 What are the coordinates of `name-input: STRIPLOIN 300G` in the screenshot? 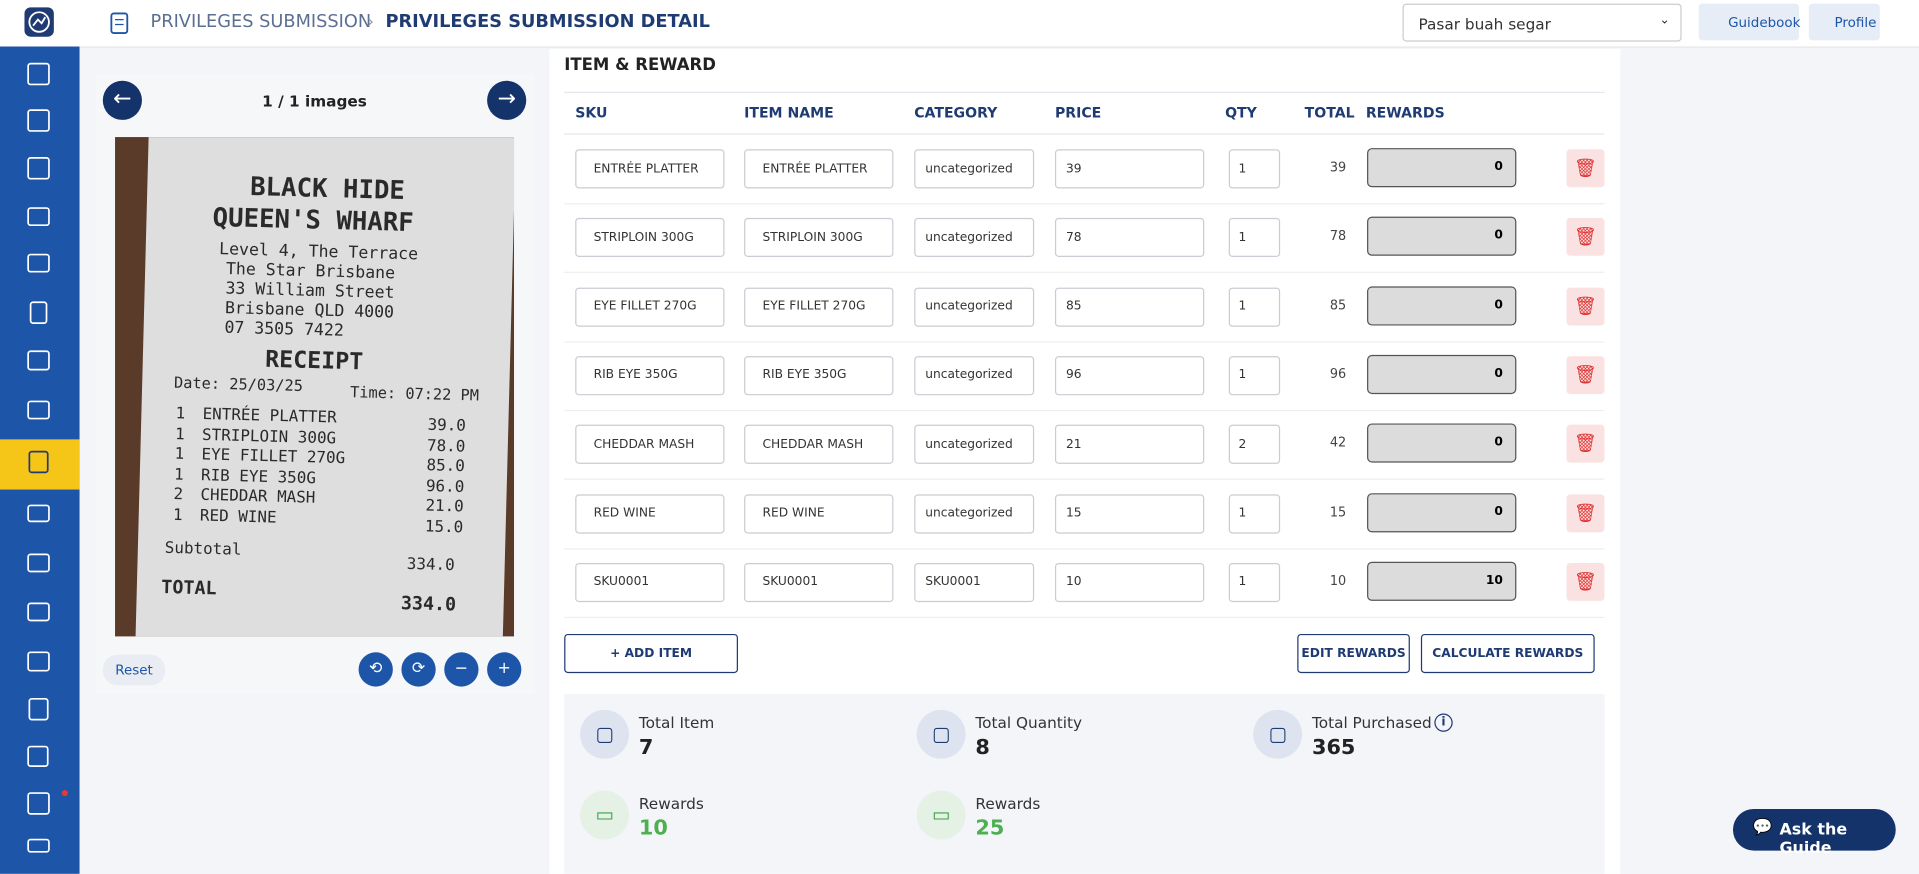 It's located at (819, 238).